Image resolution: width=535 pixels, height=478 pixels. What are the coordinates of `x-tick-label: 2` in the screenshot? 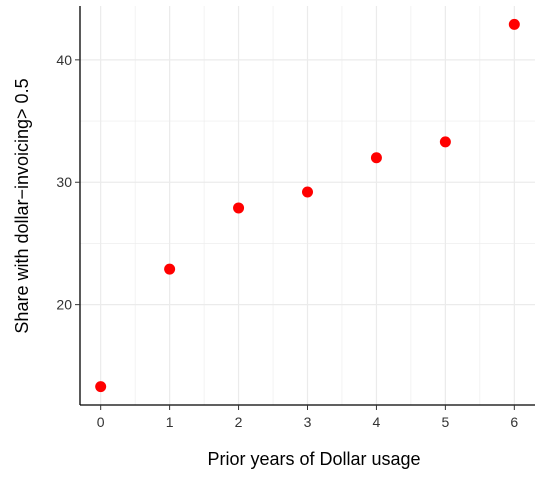 It's located at (239, 422).